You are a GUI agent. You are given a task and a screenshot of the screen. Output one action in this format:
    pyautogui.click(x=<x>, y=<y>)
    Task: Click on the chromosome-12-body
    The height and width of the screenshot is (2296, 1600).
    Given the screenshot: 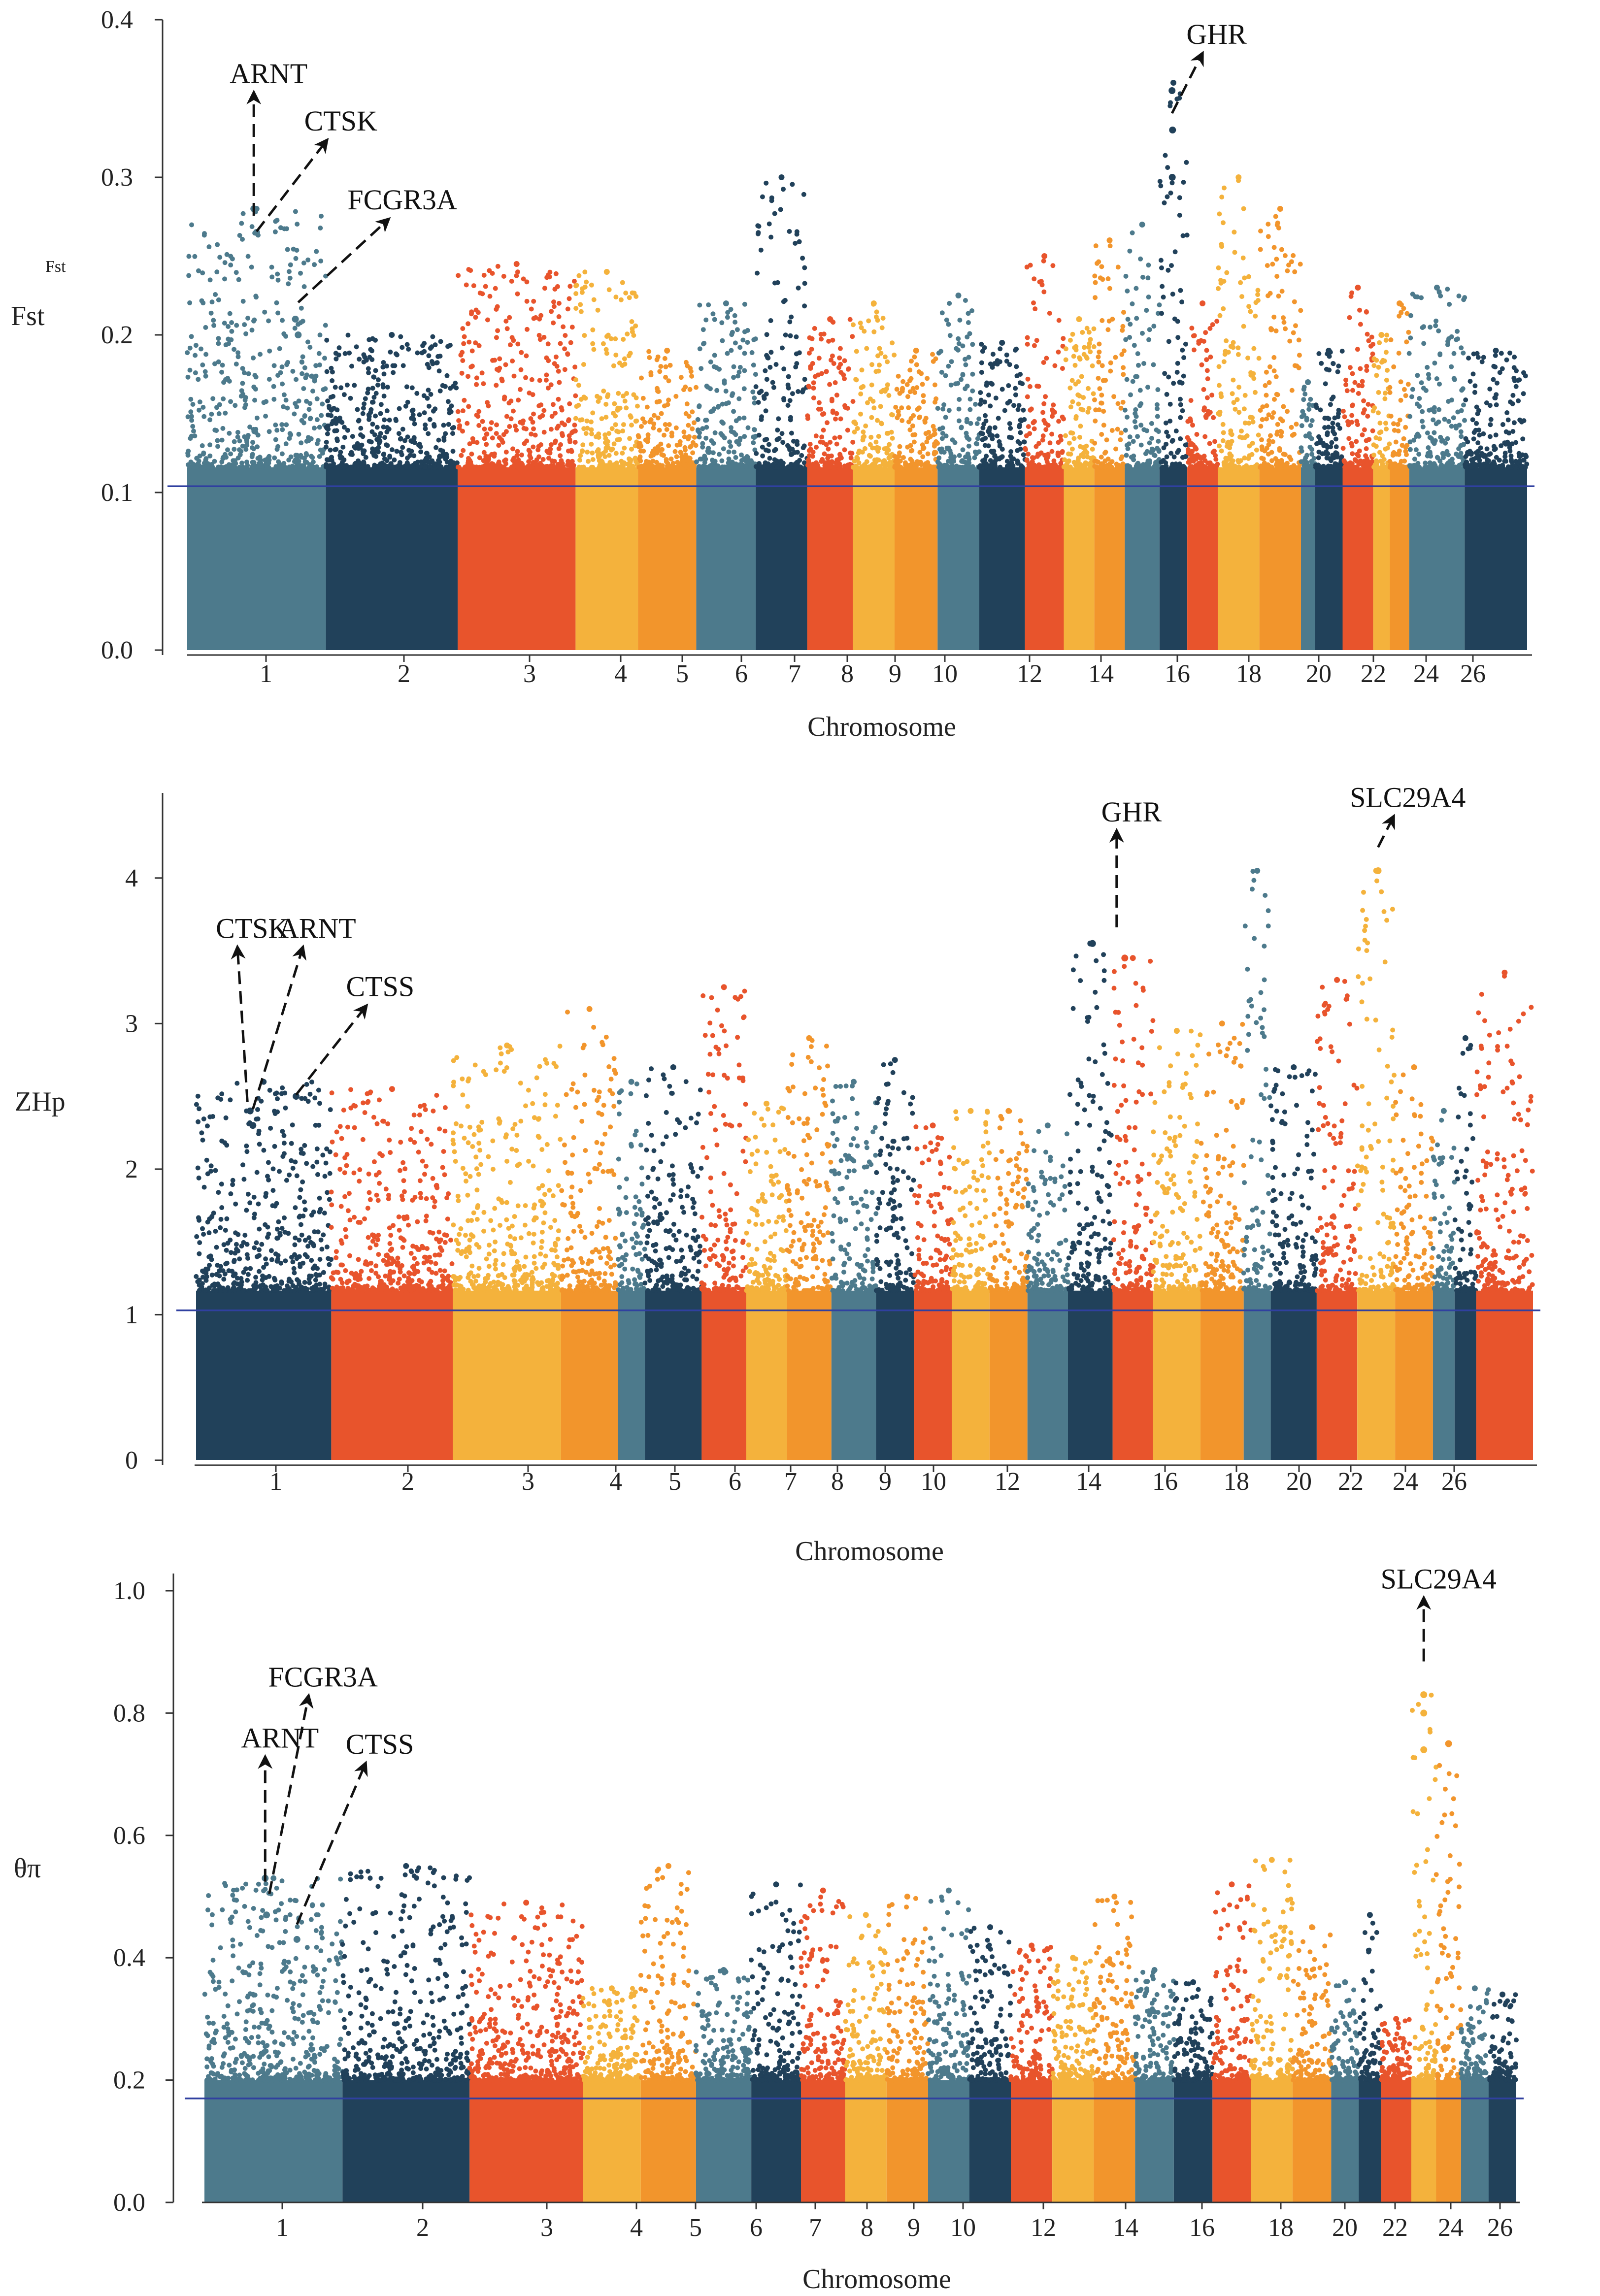 What is the action you would take?
    pyautogui.click(x=1002, y=558)
    